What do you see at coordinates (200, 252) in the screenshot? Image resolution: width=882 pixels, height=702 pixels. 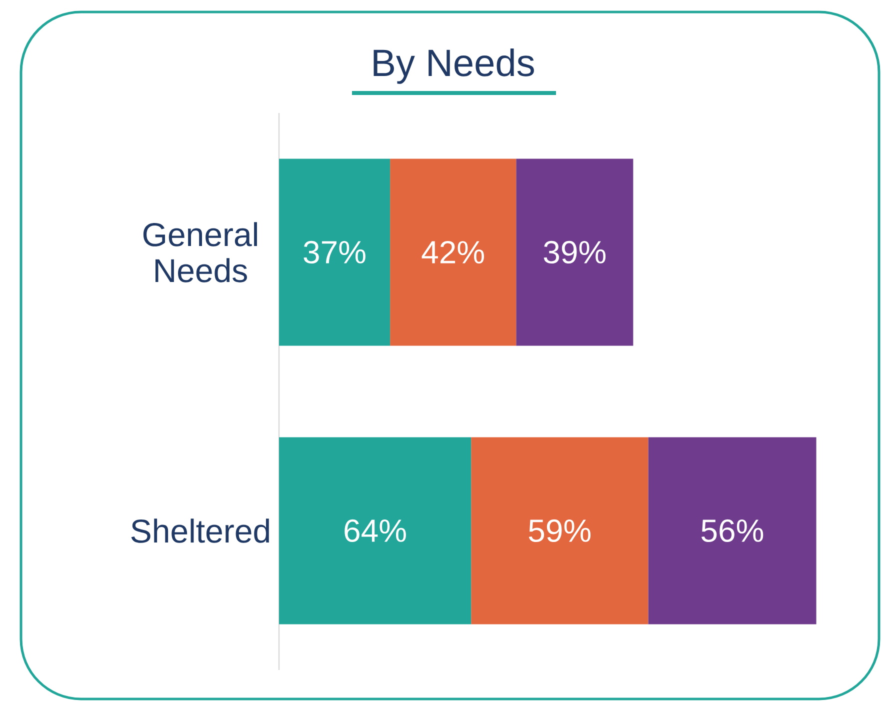 I see `y-tick-label: General Needs` at bounding box center [200, 252].